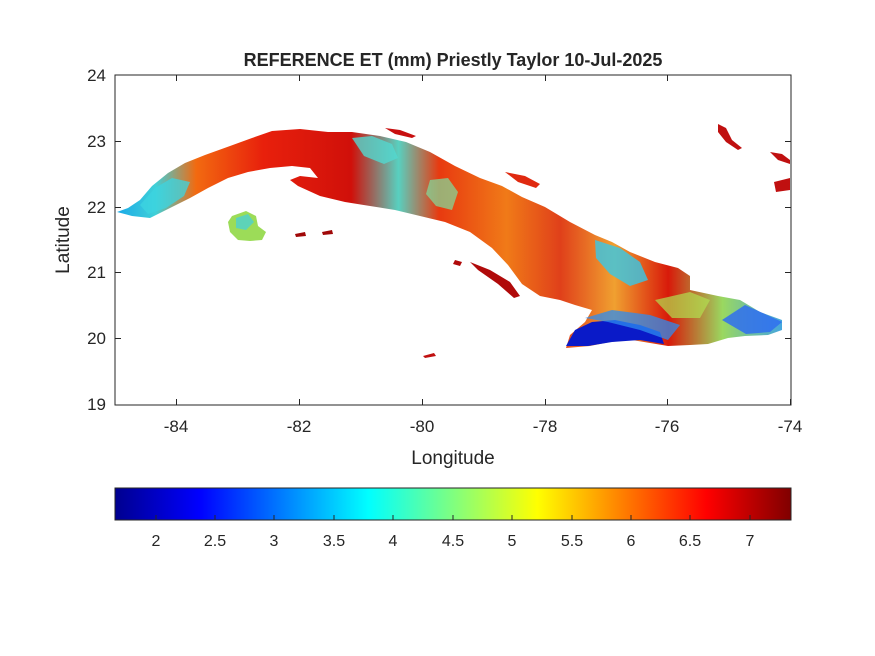 The height and width of the screenshot is (656, 875). Describe the element at coordinates (621, 263) in the screenshot. I see `eastern-cool-patch` at that location.